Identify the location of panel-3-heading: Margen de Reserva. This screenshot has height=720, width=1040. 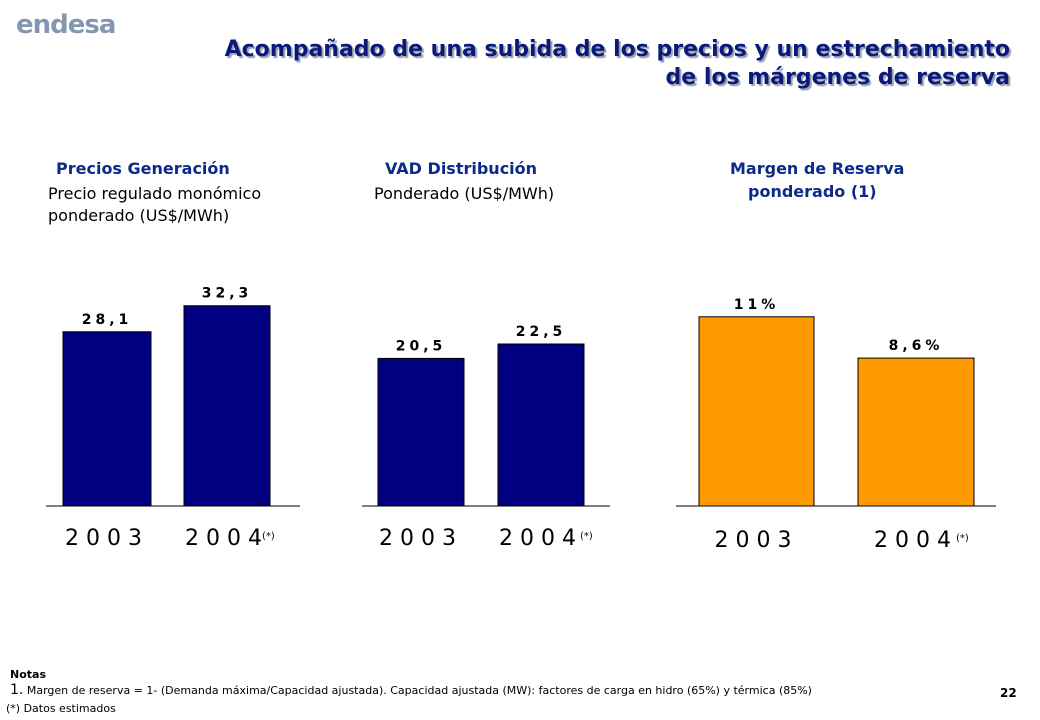
(817, 168).